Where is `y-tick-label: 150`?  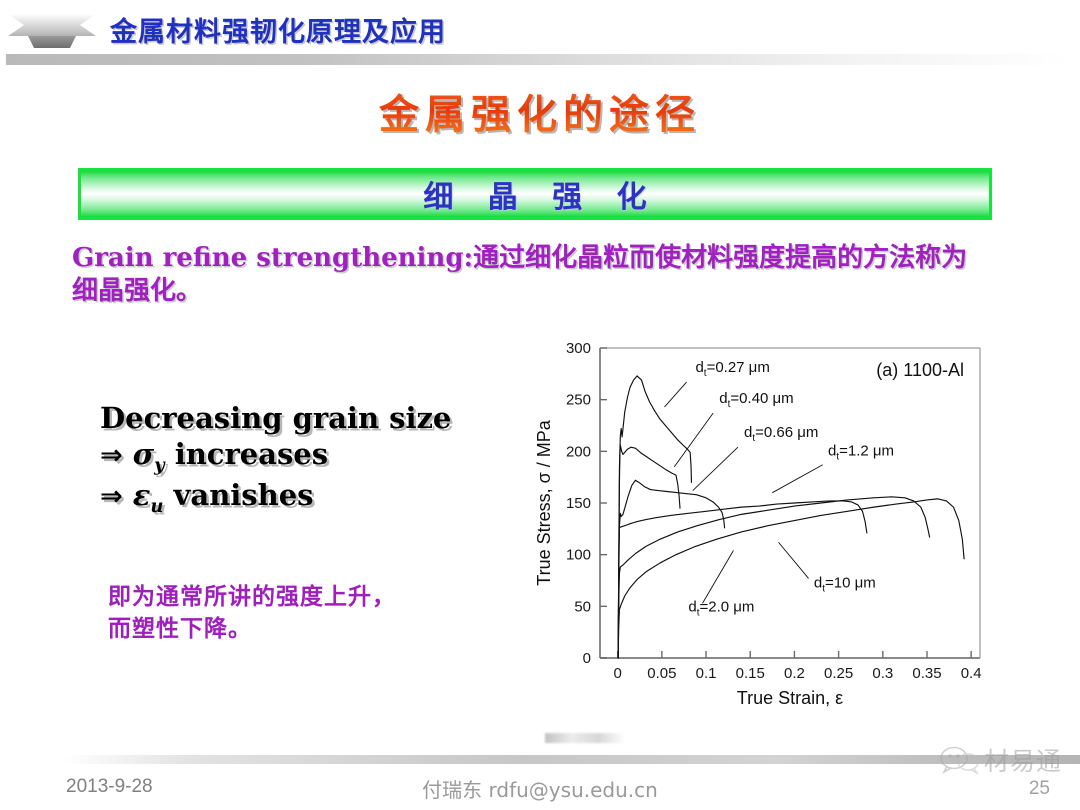 y-tick-label: 150 is located at coordinates (578, 503).